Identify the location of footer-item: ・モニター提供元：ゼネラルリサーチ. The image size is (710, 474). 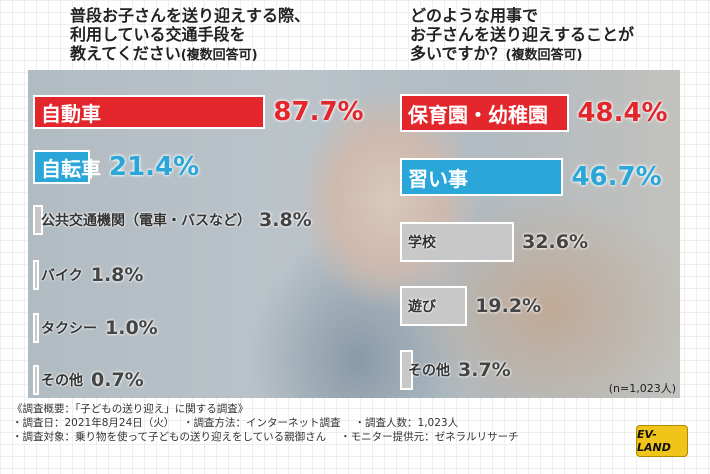
(429, 437).